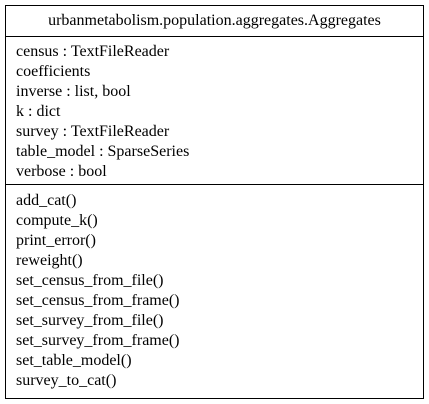  I want to click on method-item: set_census_from_frame(), so click(98, 300).